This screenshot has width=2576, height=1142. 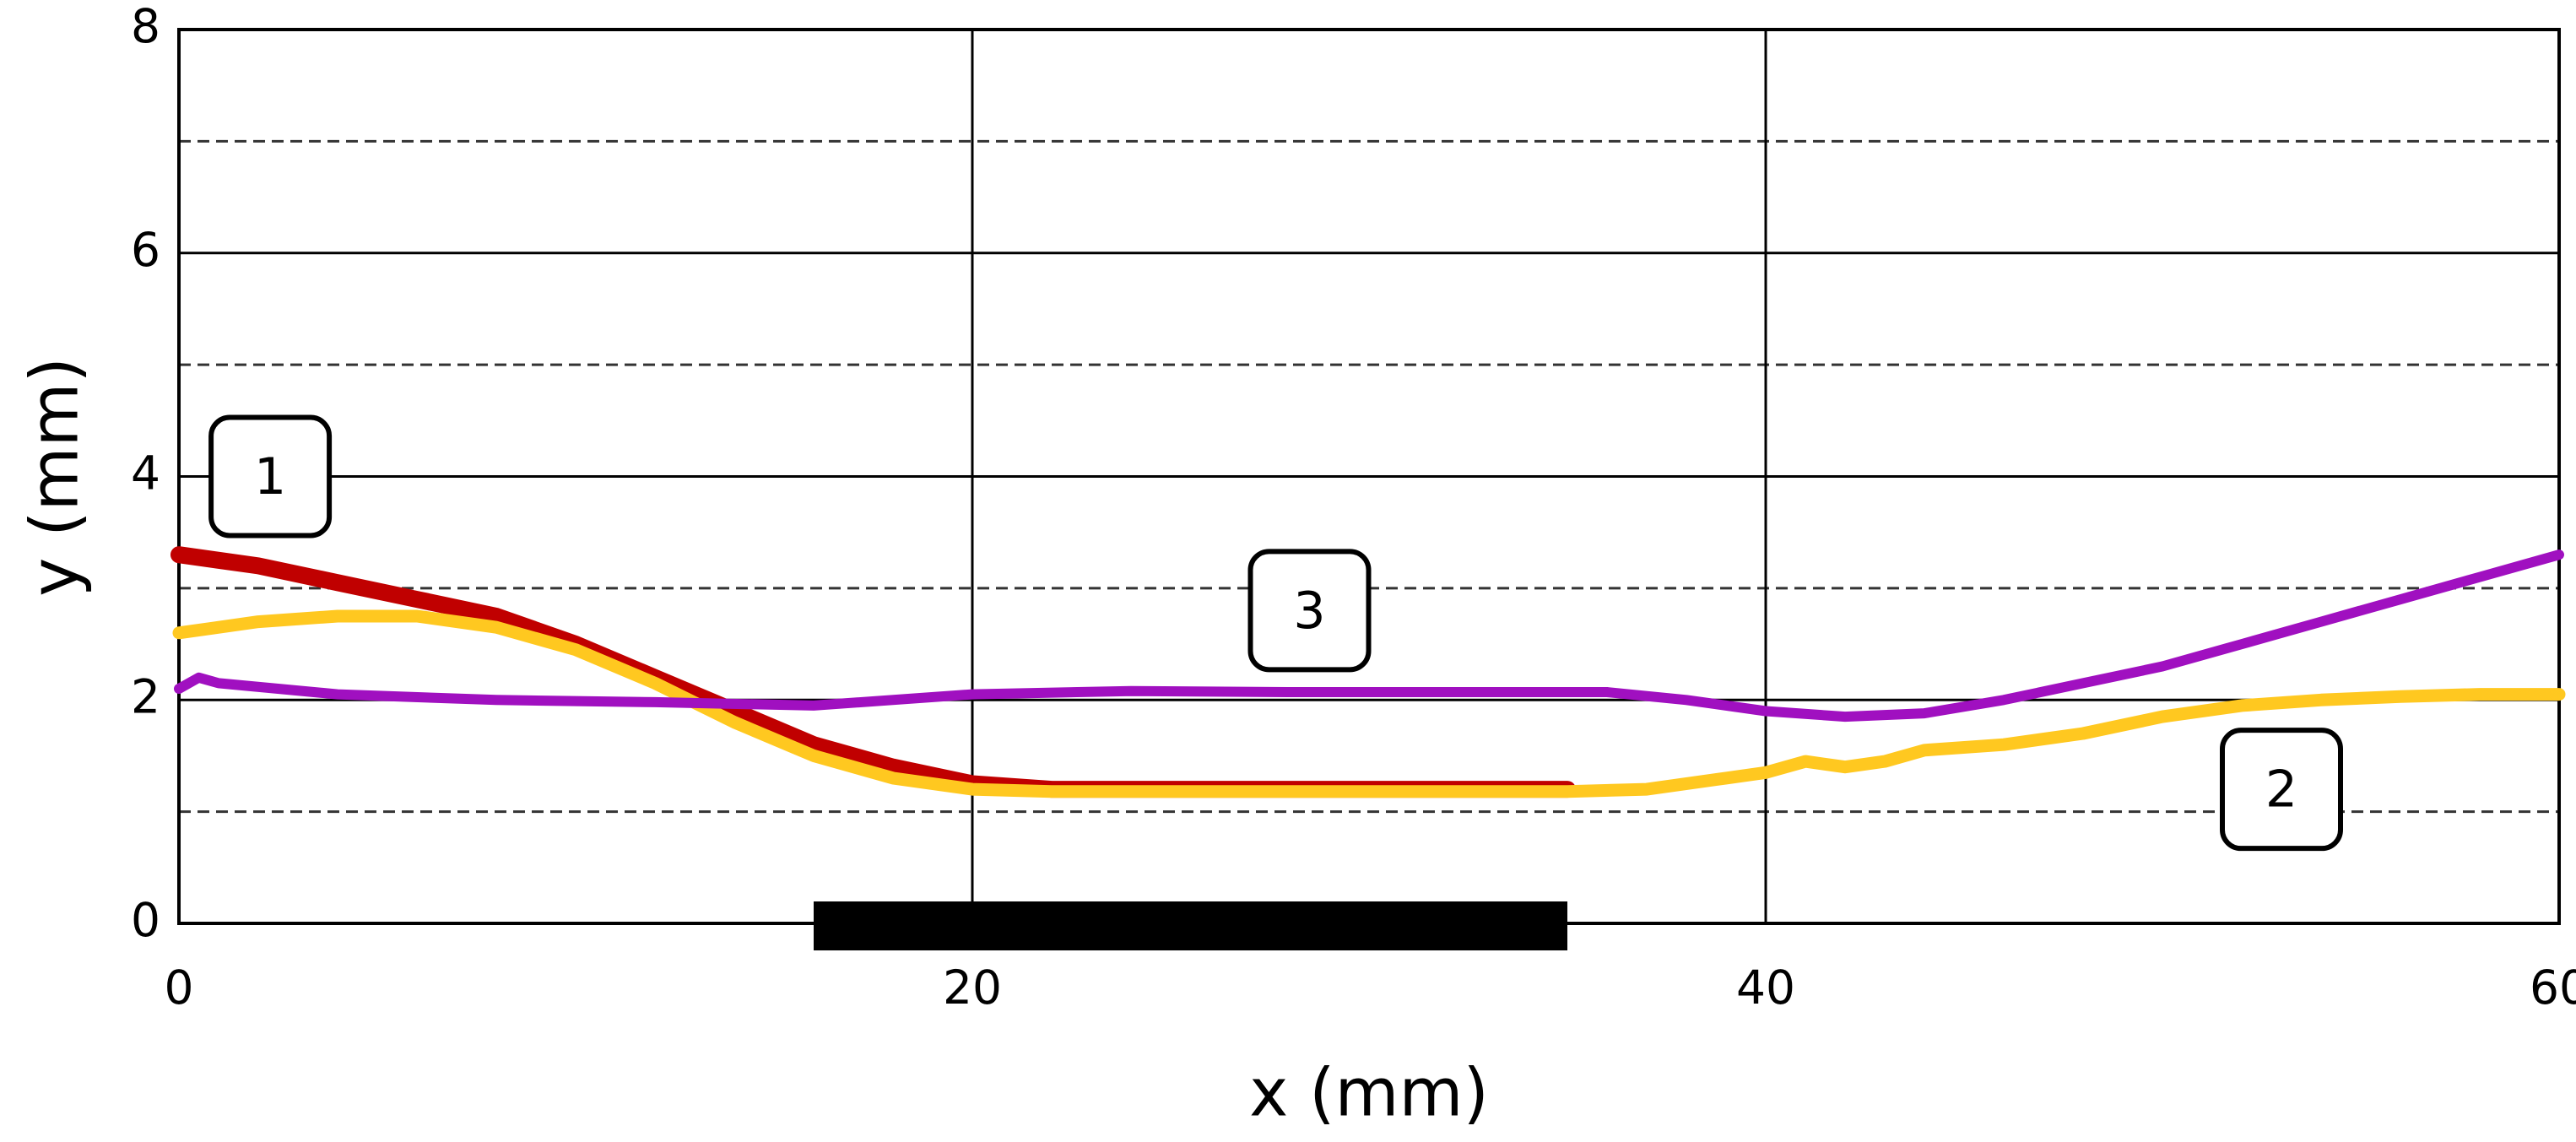 I want to click on x-axis-label: x (mm), so click(x=1369, y=1093).